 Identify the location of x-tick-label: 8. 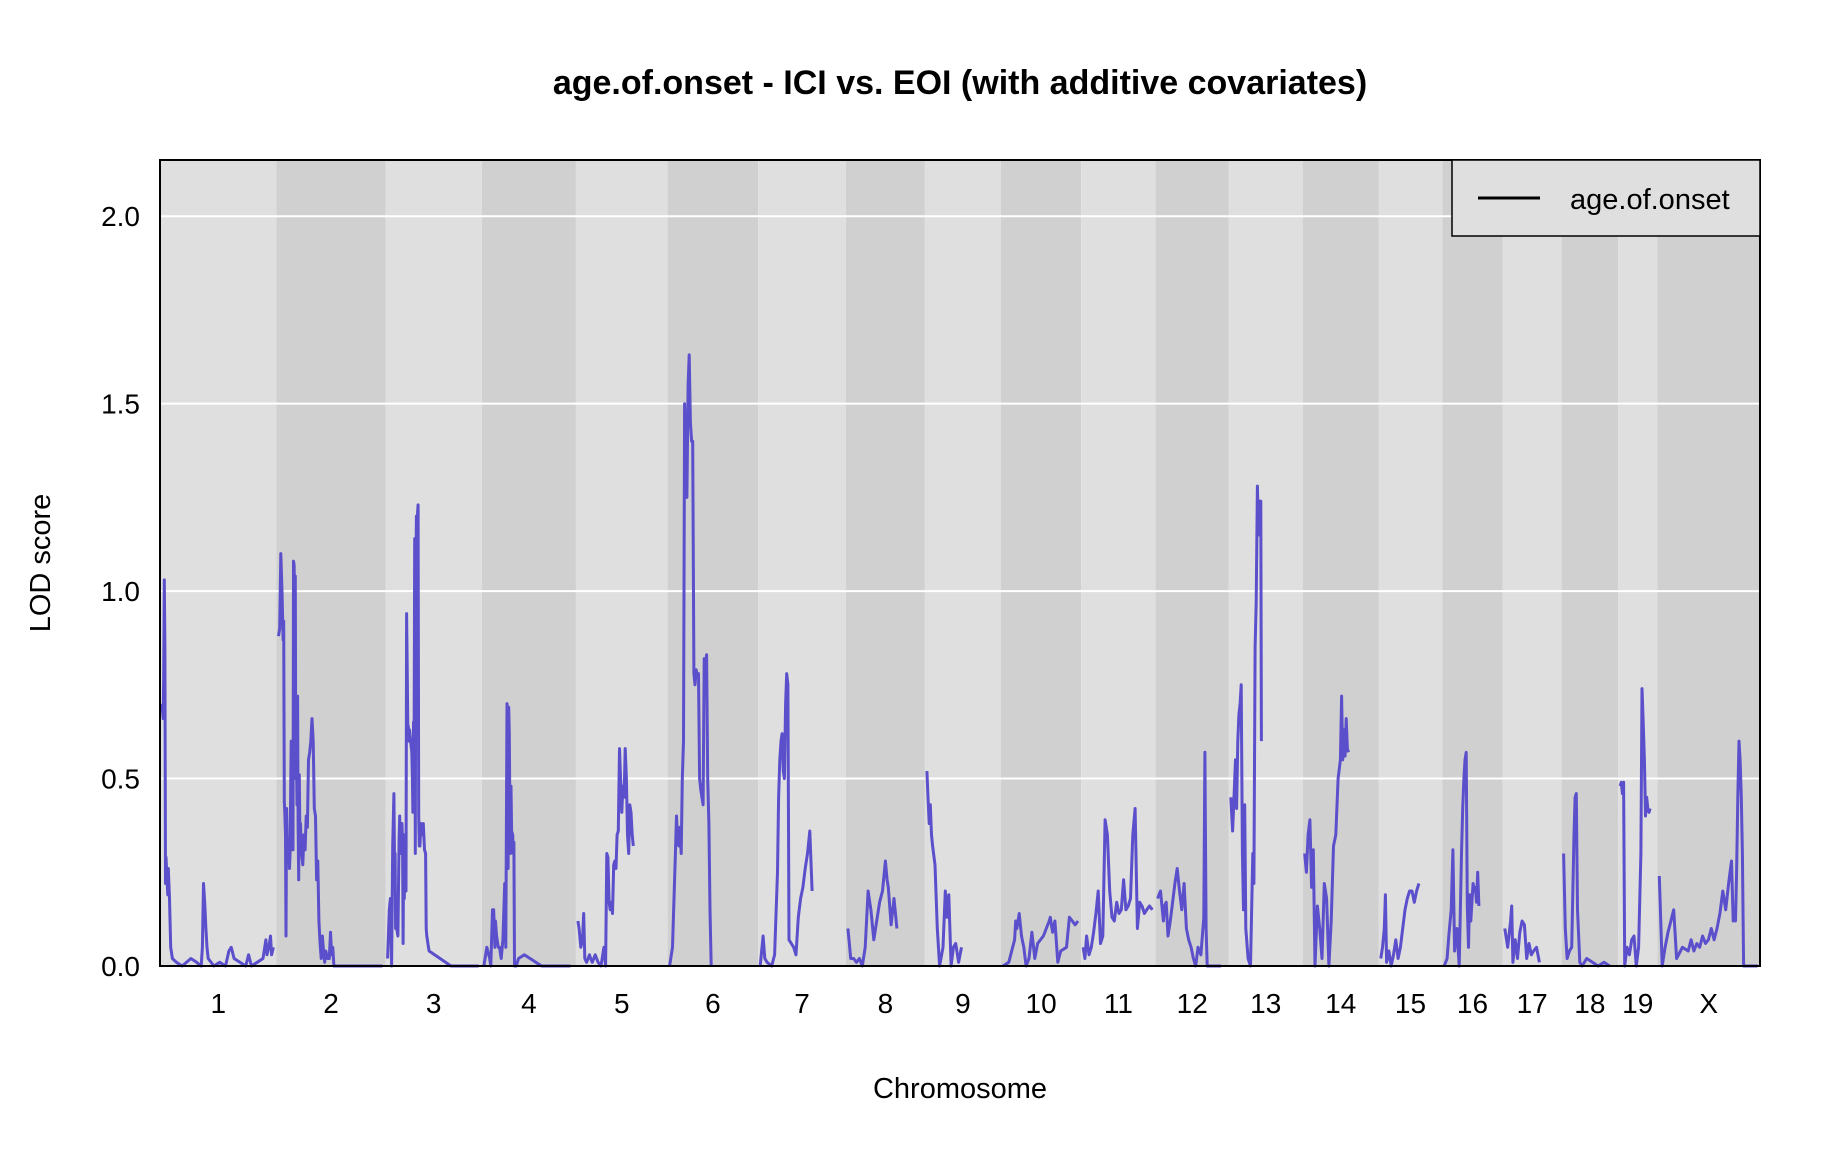
(886, 1003).